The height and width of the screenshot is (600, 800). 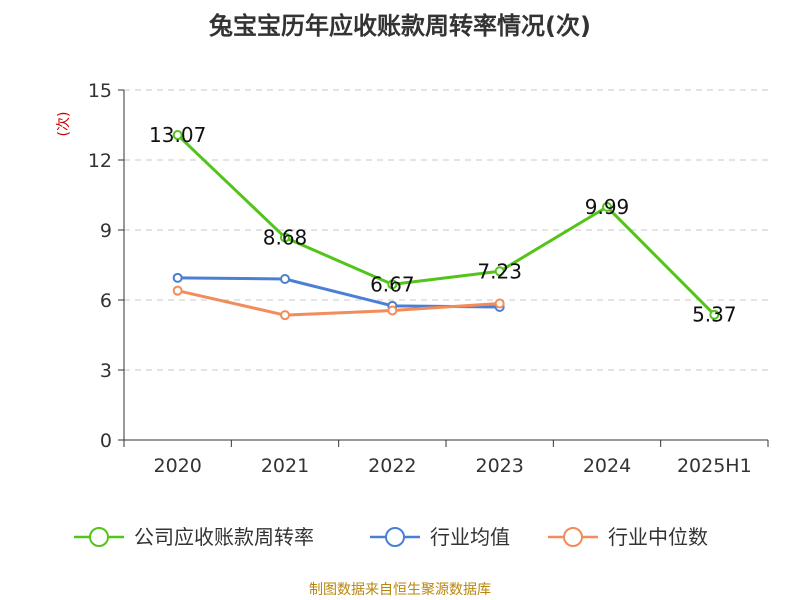 I want to click on legend-item-2: 行业中位数, so click(x=628, y=537).